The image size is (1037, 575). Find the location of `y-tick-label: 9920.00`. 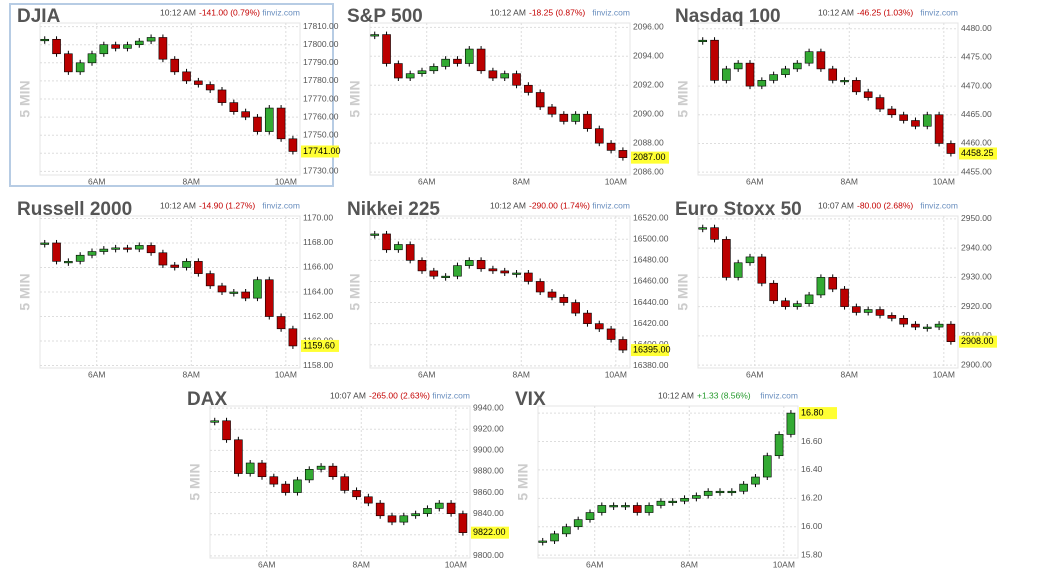

y-tick-label: 9920.00 is located at coordinates (488, 428).